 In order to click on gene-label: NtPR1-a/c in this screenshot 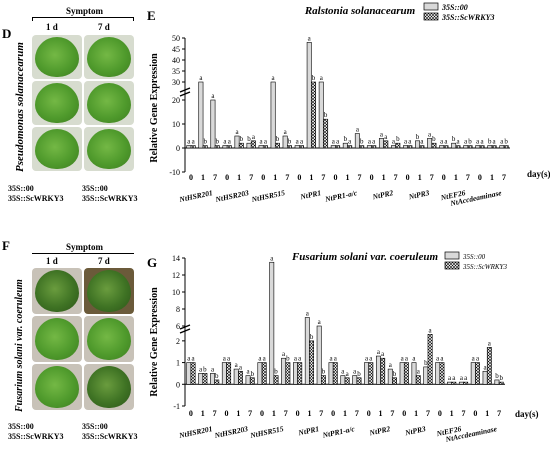, I will do `click(338, 432)`.